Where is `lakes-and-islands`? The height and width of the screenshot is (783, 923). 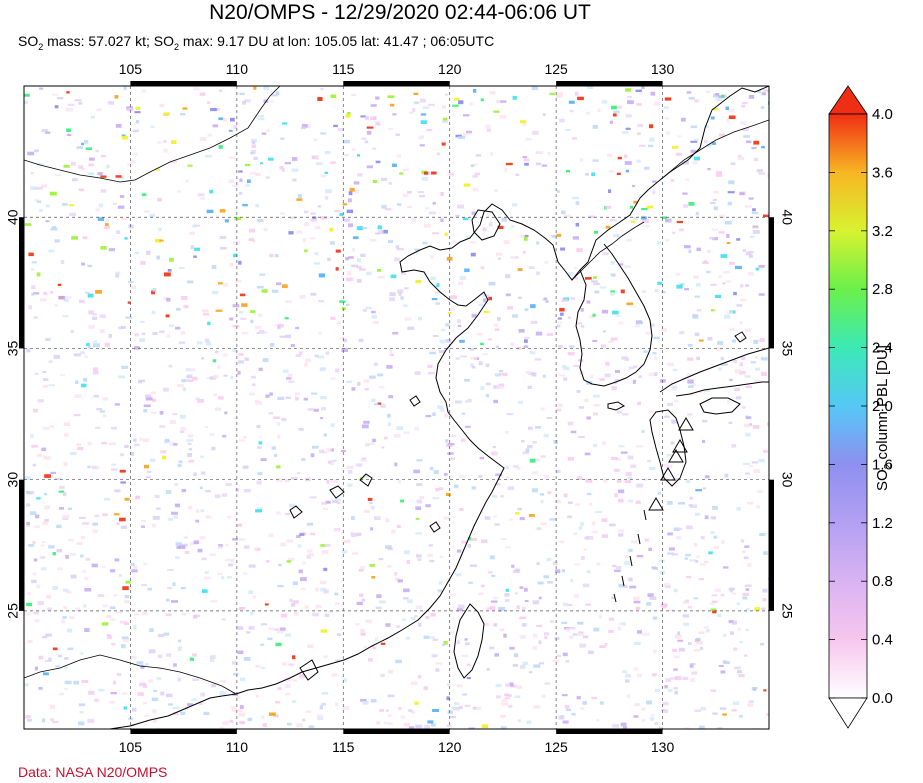 lakes-and-islands is located at coordinates (518, 432).